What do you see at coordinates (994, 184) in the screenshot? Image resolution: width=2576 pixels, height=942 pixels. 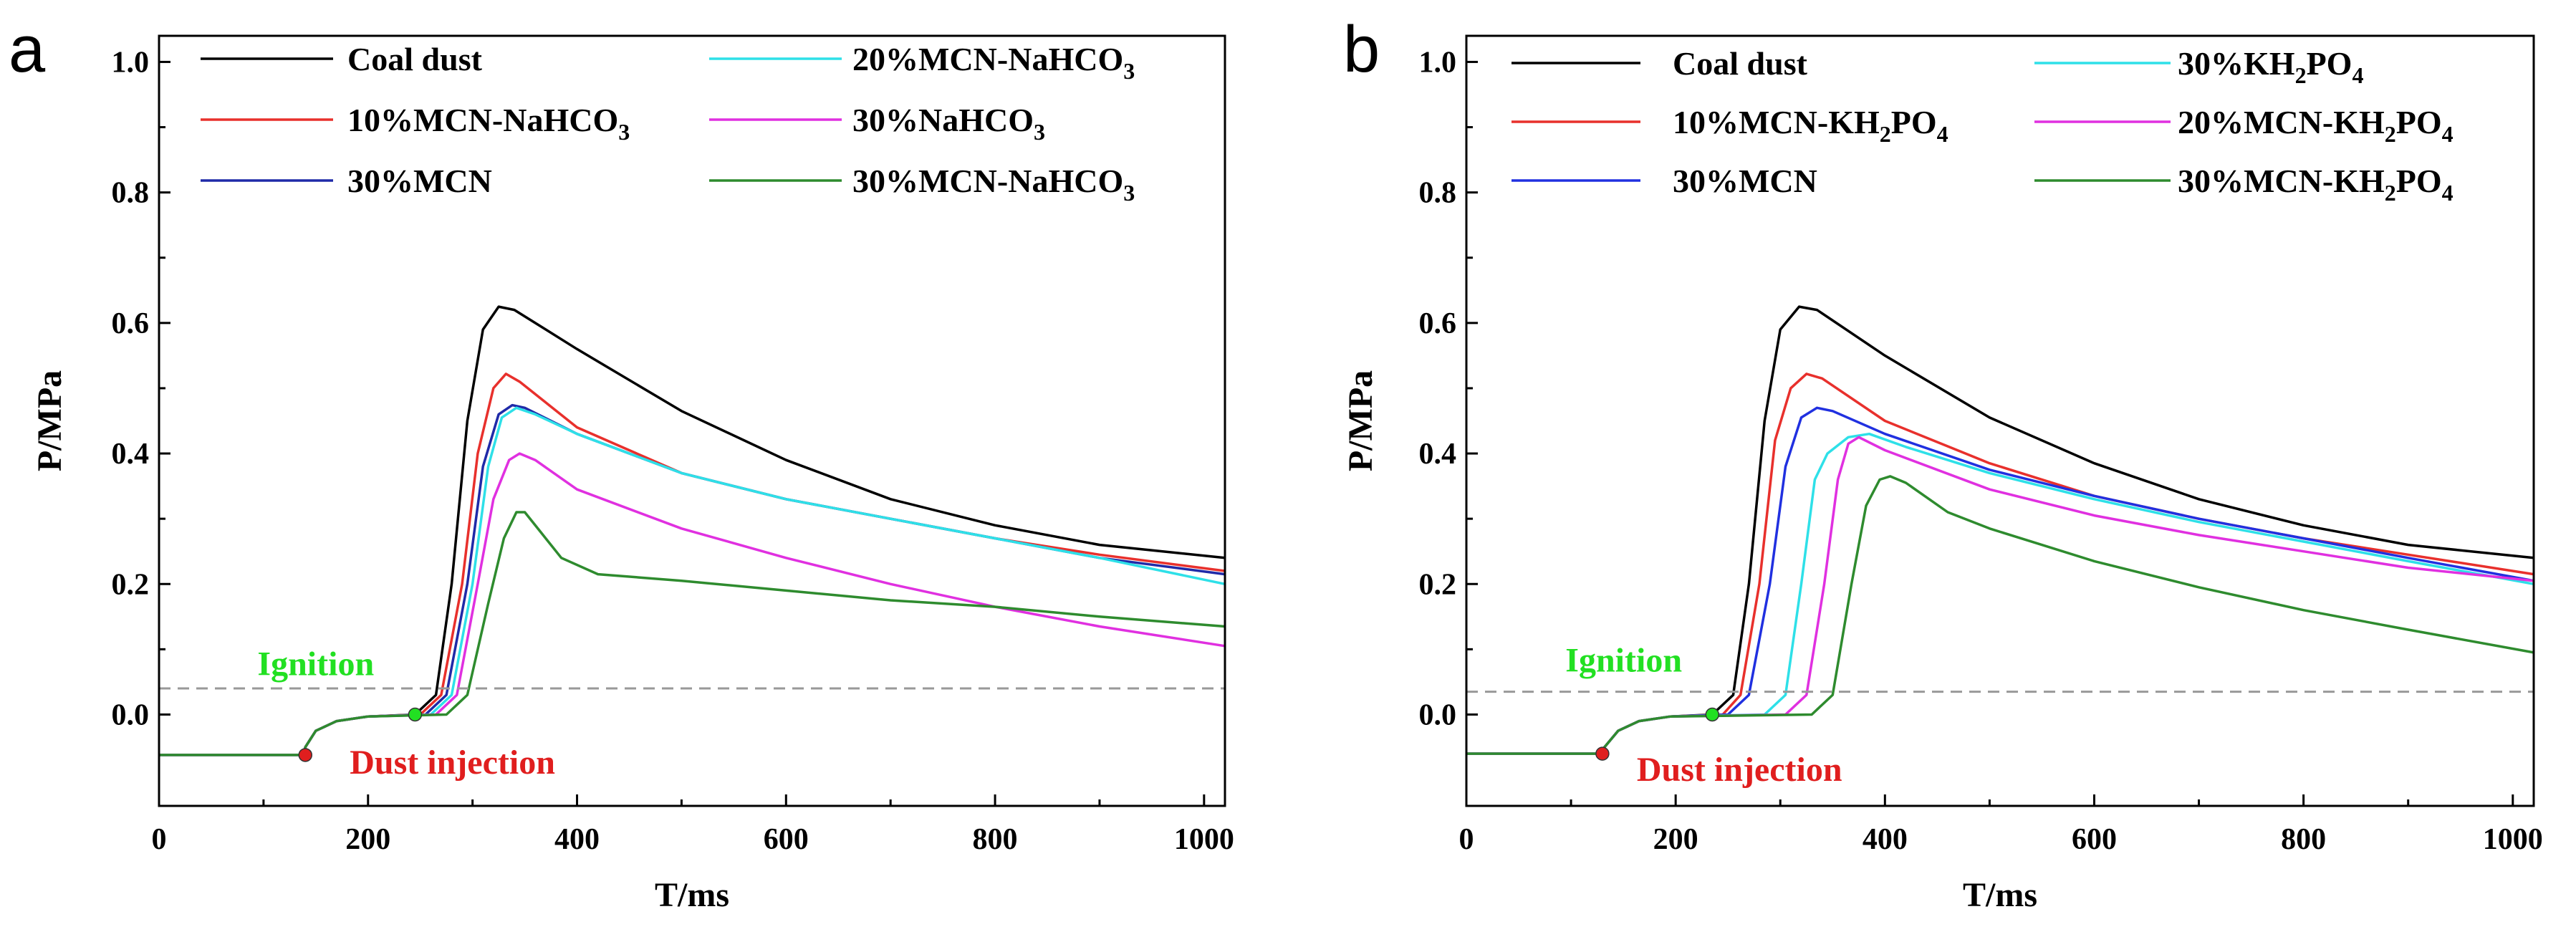 I see `legend-label: 30%MCN-NaHCO3` at bounding box center [994, 184].